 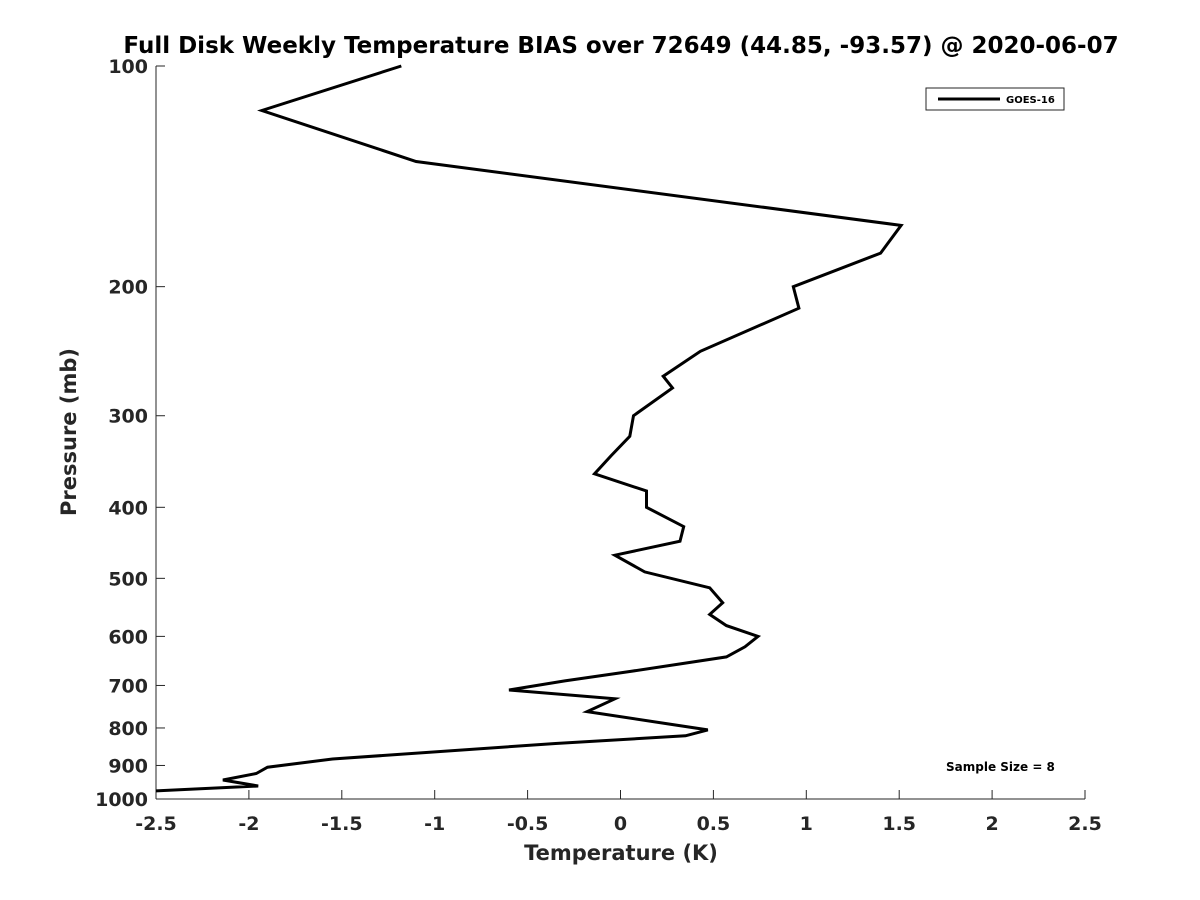 What do you see at coordinates (899, 824) in the screenshot?
I see `x-tick-label: 1.5` at bounding box center [899, 824].